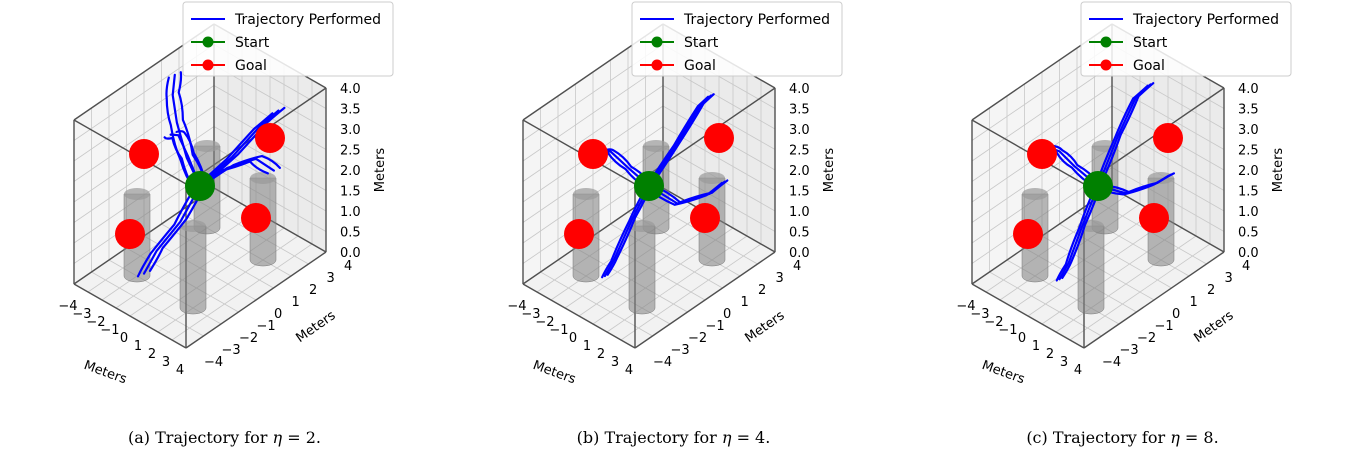 This screenshot has height=457, width=1349. Describe the element at coordinates (1246, 266) in the screenshot. I see `y-tick-label: 4` at that location.